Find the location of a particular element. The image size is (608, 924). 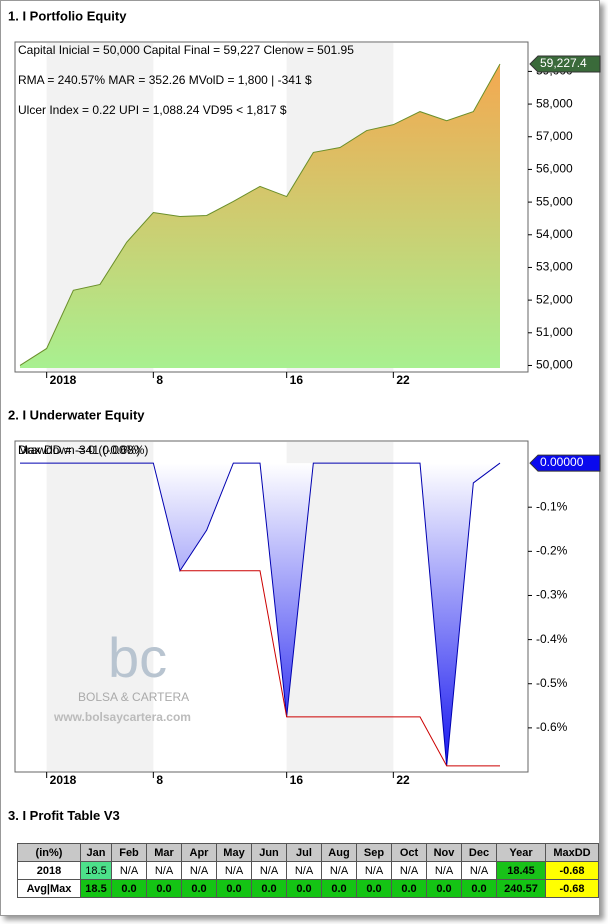

table-cell: Nov is located at coordinates (444, 852).